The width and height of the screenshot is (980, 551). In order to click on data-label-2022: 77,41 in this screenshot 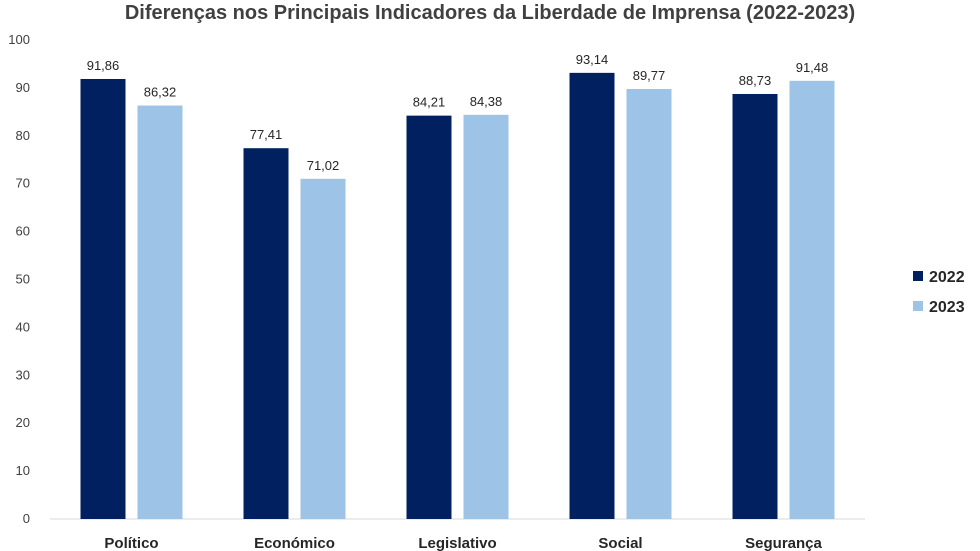, I will do `click(266, 134)`.